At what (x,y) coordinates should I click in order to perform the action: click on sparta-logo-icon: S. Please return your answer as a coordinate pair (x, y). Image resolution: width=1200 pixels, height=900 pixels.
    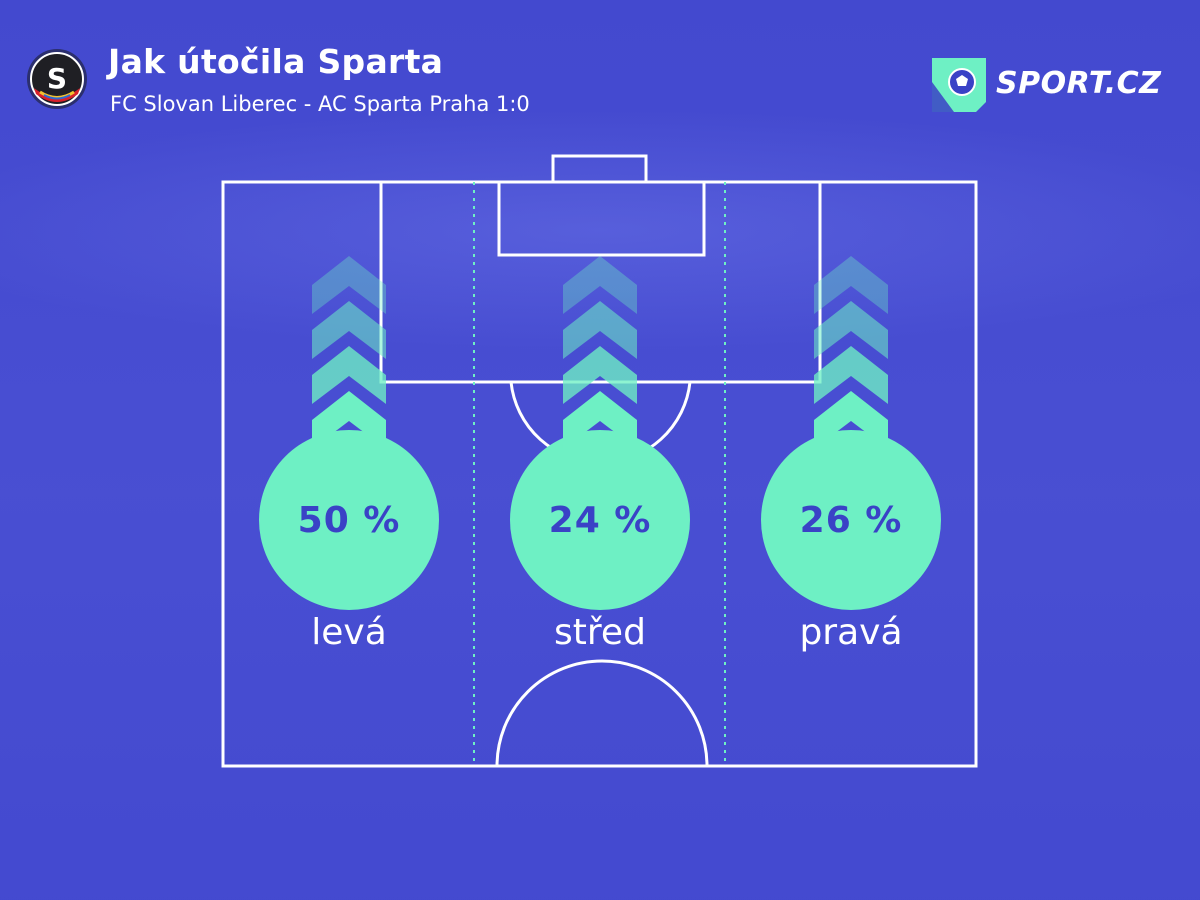
    Looking at the image, I should click on (57, 79).